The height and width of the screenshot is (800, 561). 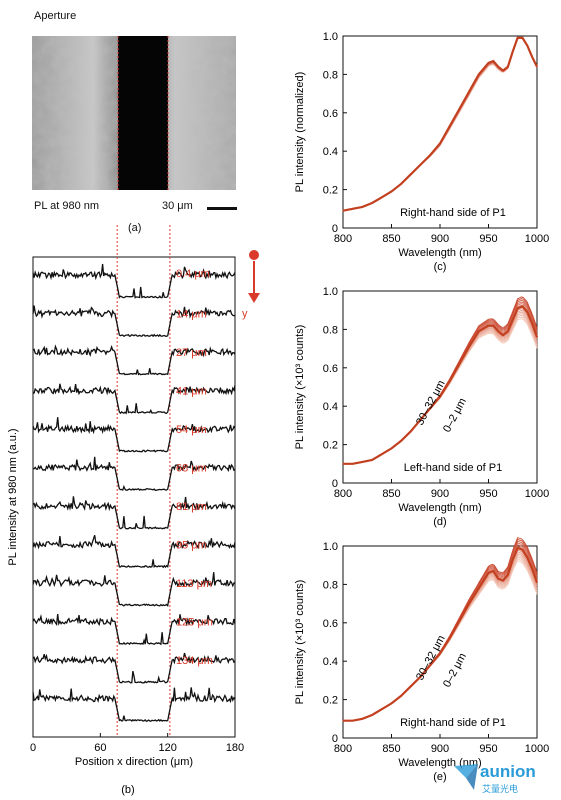 I want to click on logo-mark-icon, so click(x=466, y=777).